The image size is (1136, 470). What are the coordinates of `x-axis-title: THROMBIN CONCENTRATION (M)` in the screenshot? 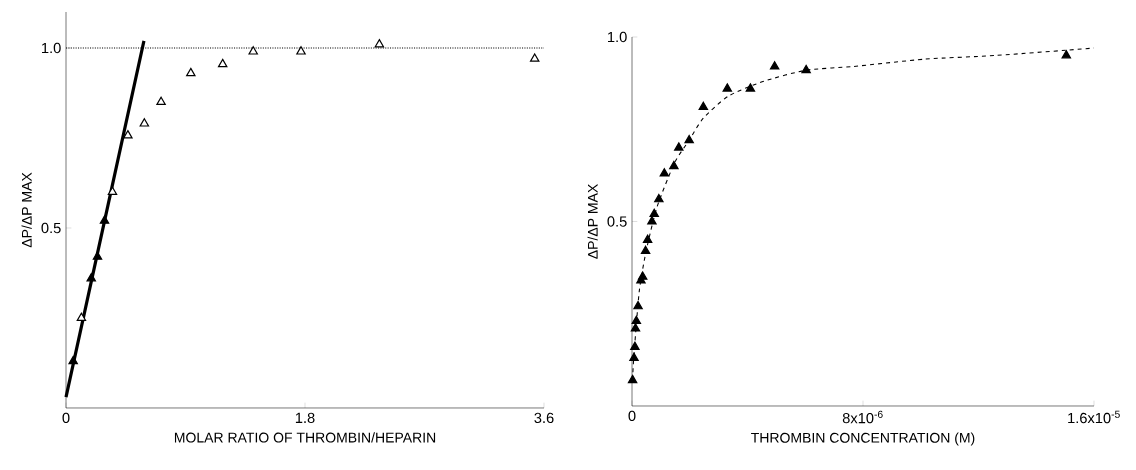 It's located at (863, 439).